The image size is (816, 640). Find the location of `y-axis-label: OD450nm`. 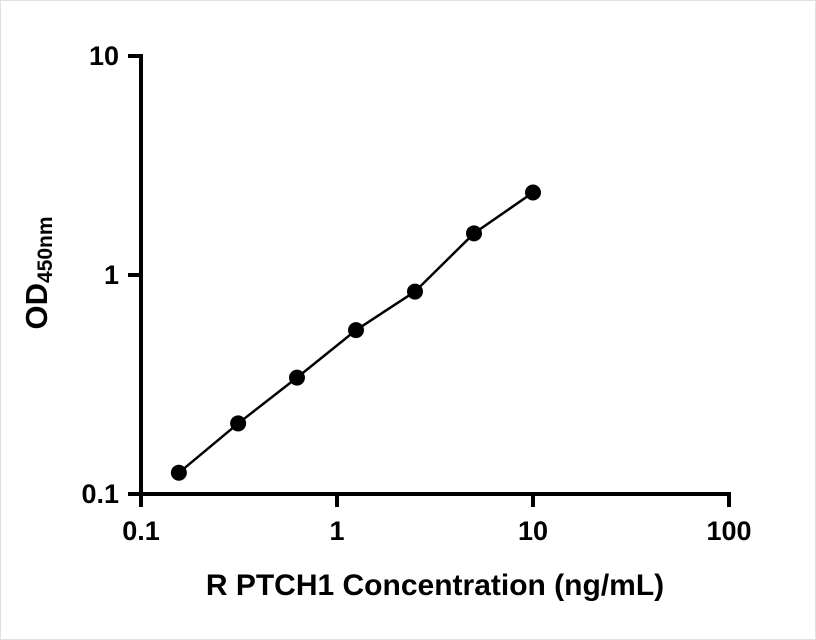

y-axis-label: OD450nm is located at coordinates (38, 272).